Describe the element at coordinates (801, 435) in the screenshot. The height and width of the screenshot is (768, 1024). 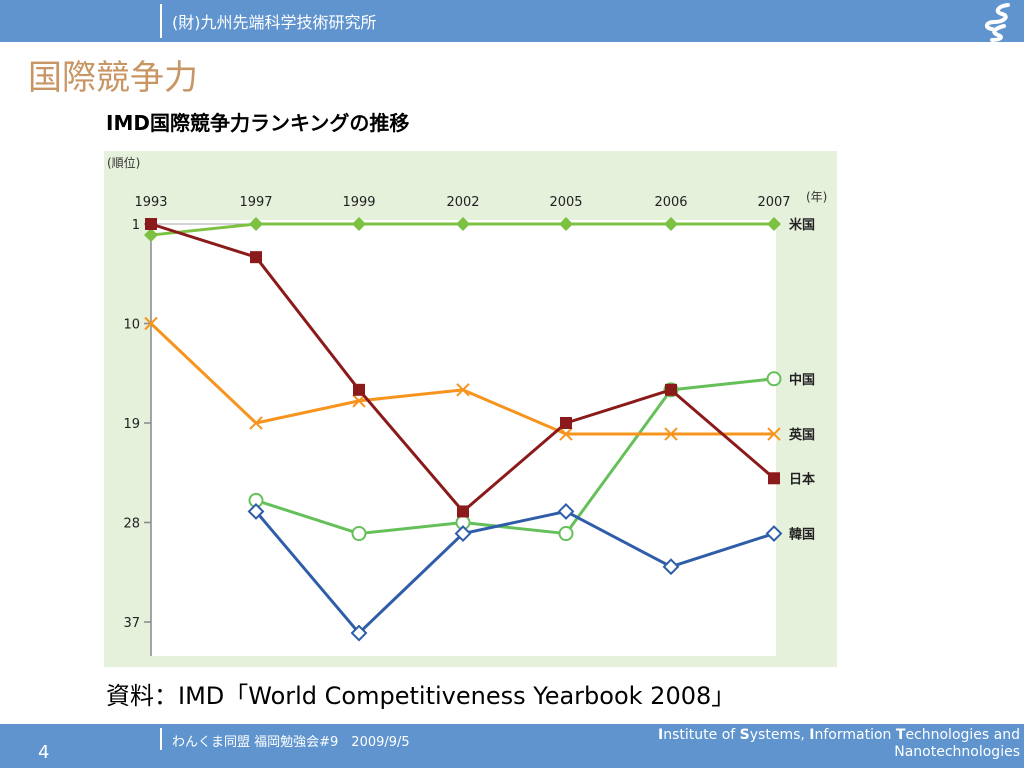
I see `series-label: 英国` at that location.